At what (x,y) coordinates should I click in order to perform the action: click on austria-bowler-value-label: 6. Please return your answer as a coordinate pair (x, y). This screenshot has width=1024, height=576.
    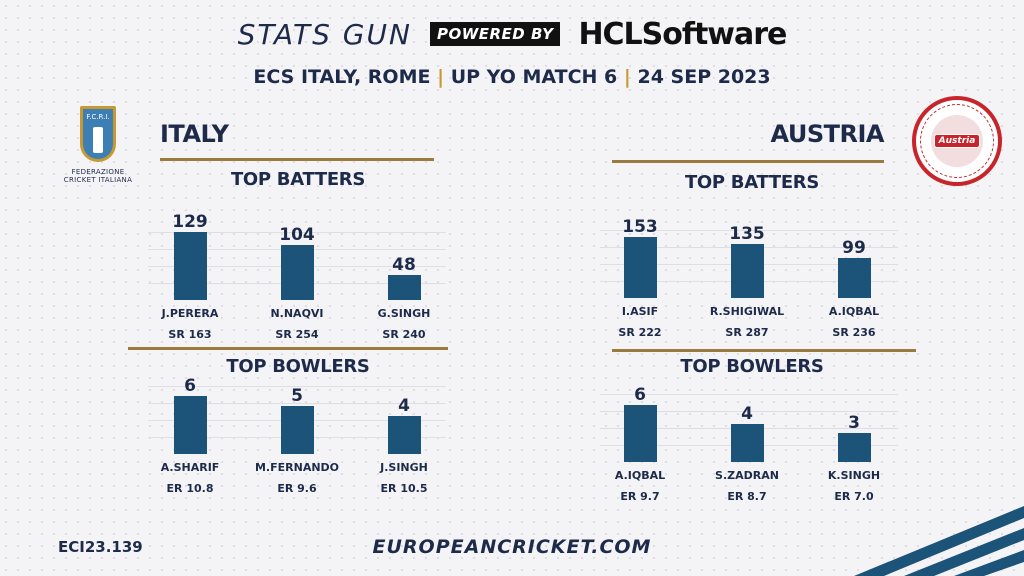
    Looking at the image, I should click on (640, 395).